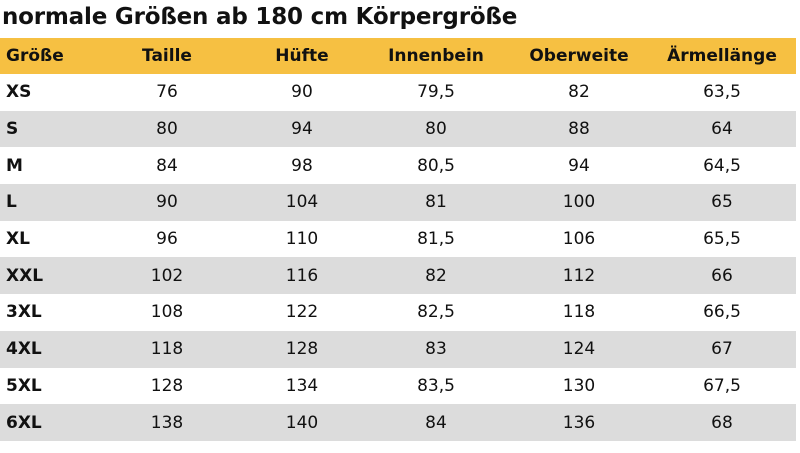  Describe the element at coordinates (722, 312) in the screenshot. I see `cell-sleeve-length: 66,5` at that location.